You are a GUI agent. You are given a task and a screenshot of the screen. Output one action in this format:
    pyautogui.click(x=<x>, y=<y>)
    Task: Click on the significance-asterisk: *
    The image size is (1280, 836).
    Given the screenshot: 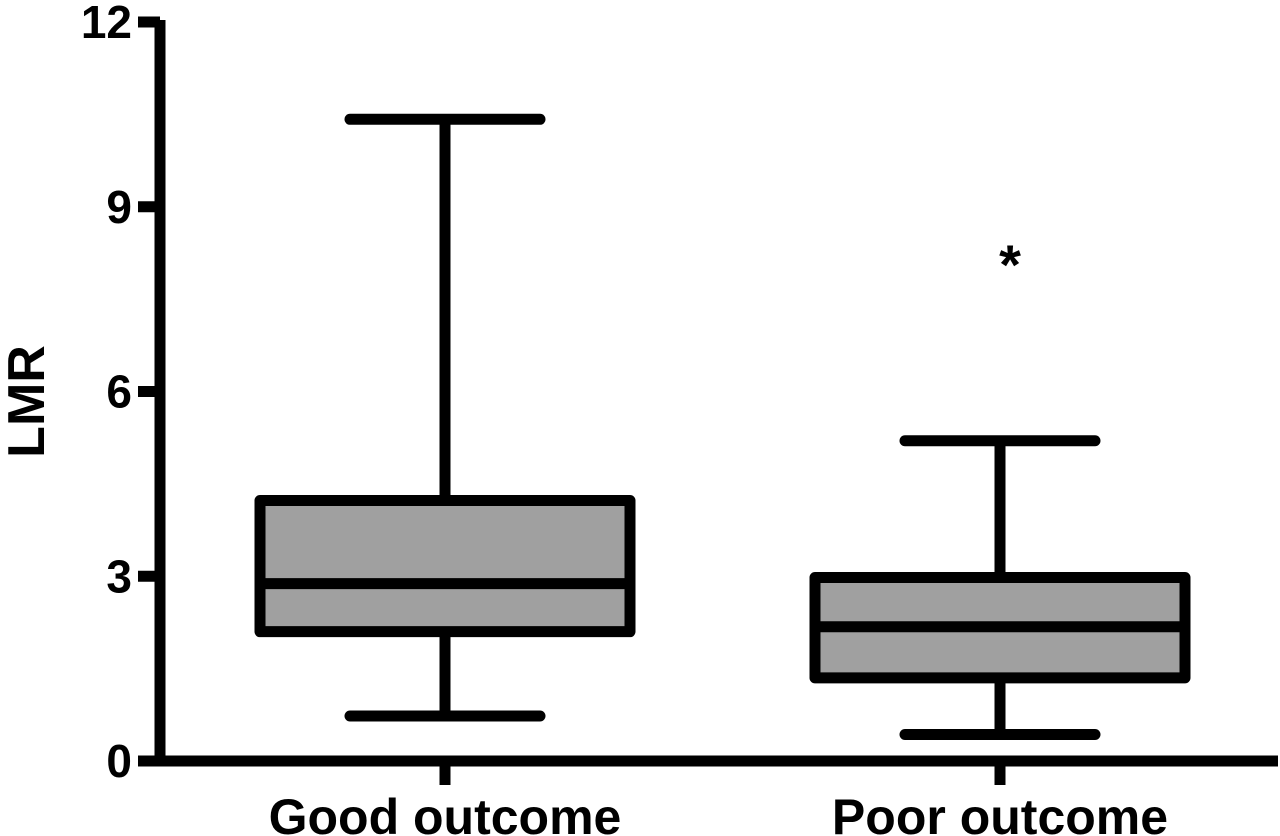 What is the action you would take?
    pyautogui.click(x=1010, y=264)
    